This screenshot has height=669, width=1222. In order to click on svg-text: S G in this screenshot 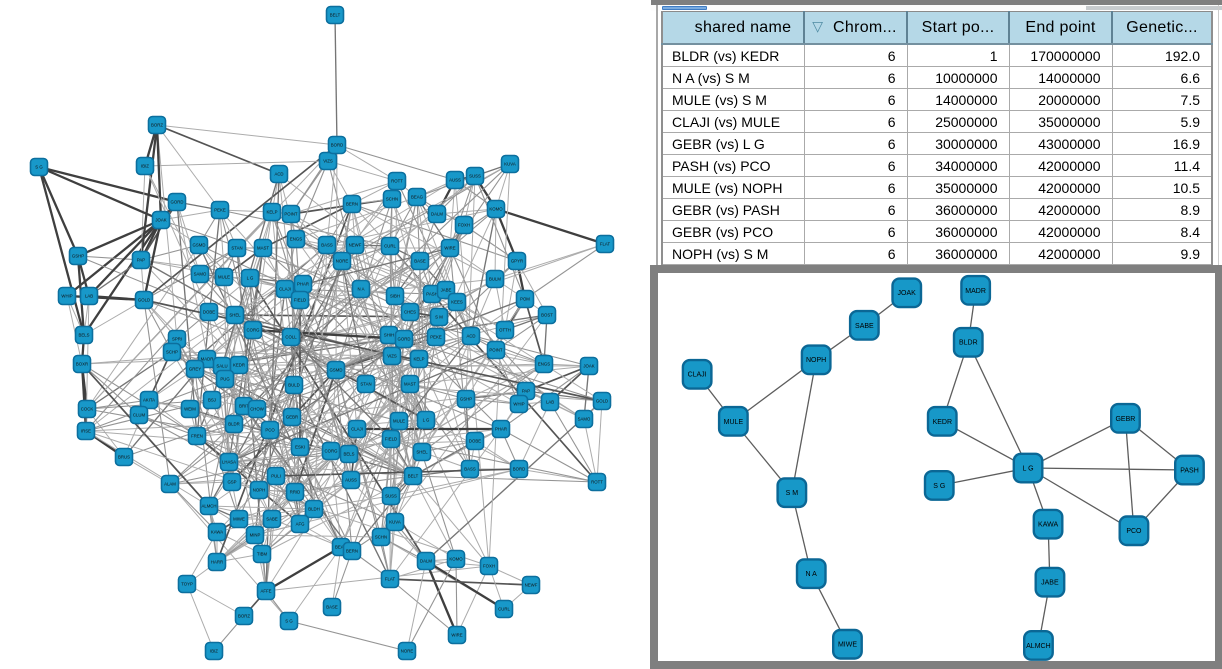, I will do `click(39, 167)`.